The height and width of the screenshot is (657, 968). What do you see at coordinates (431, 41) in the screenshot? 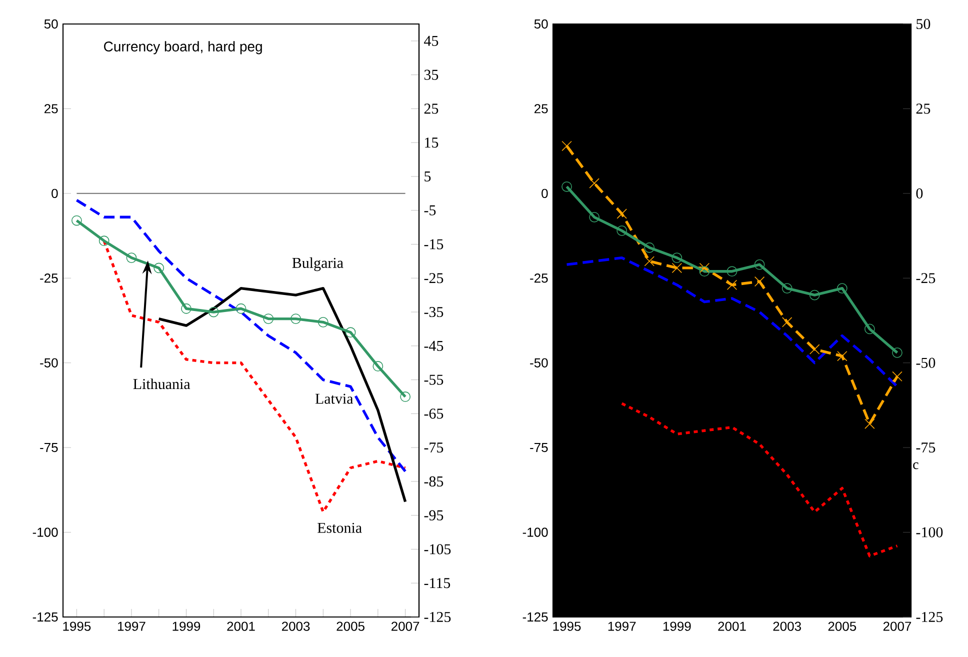
I see `y2-tick-label: 45` at bounding box center [431, 41].